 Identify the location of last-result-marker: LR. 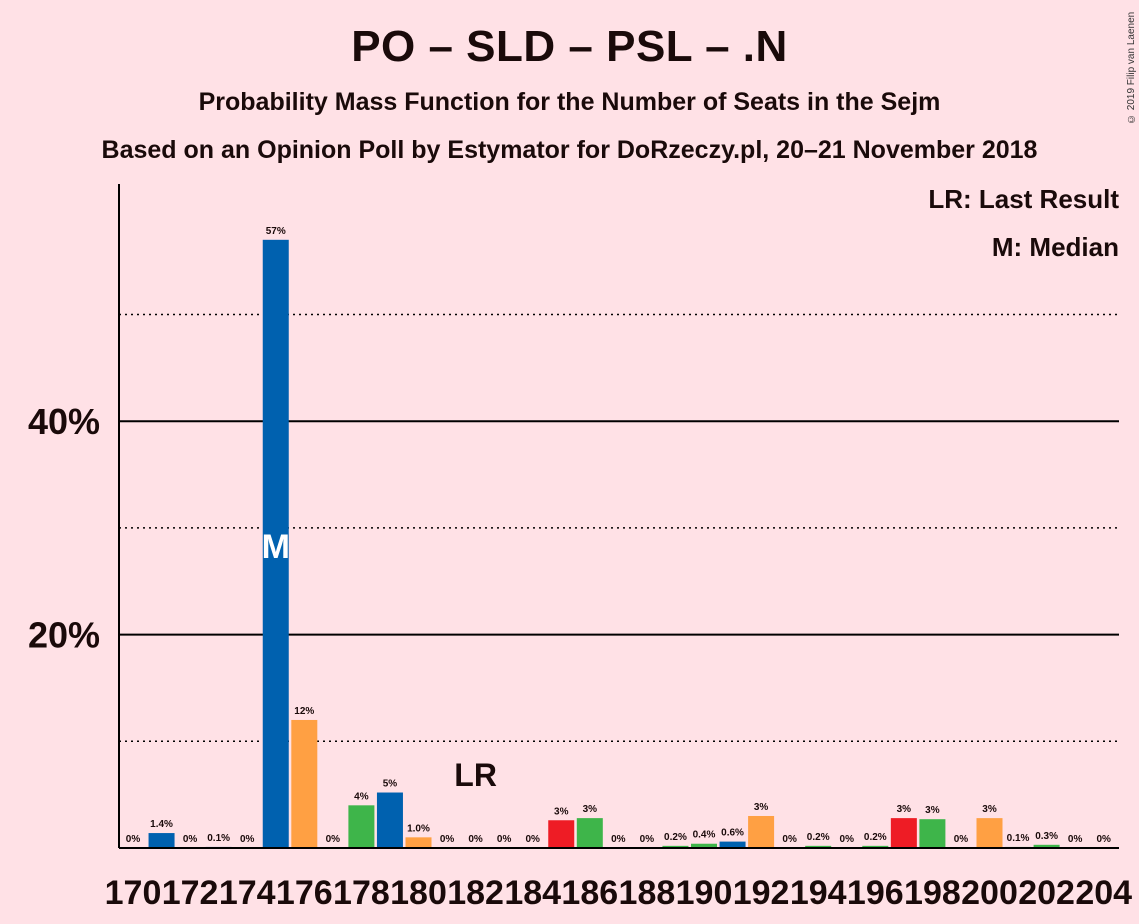
(475, 775).